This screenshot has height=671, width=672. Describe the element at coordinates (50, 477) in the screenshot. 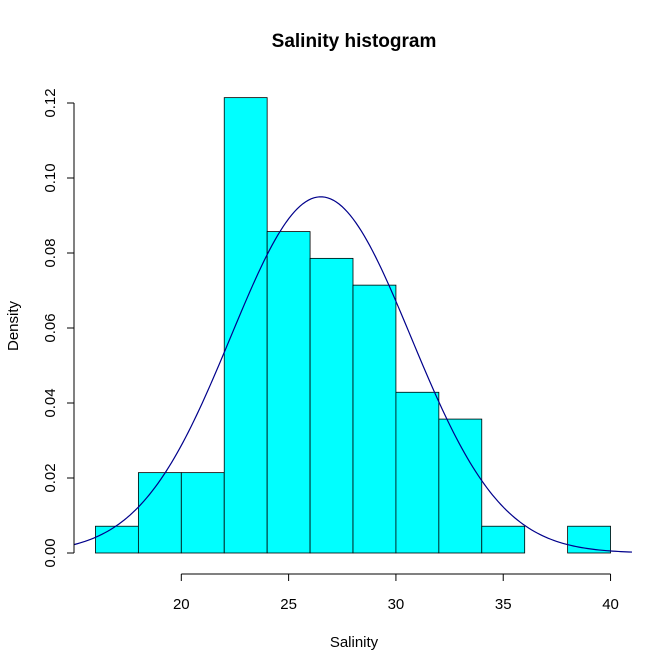

I see `y-tick-label: 0.02` at that location.